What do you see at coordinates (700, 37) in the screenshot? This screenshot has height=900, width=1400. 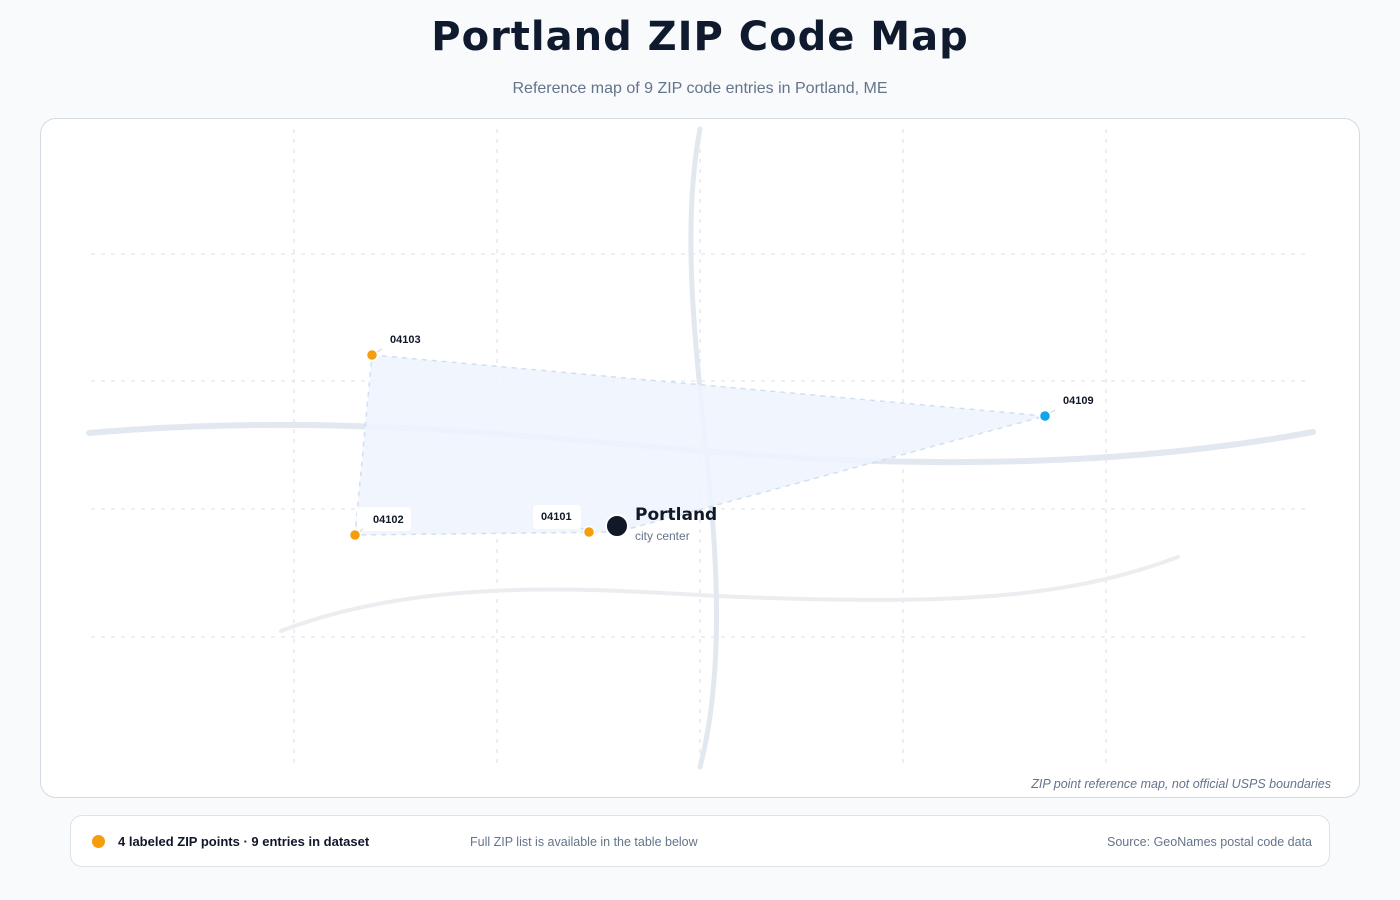 I see `page-title: Portland ZIP Code Map` at bounding box center [700, 37].